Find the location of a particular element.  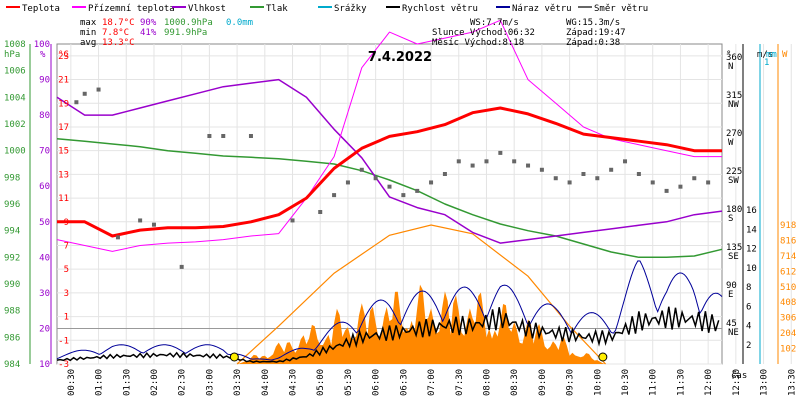

solar-radiation-area is located at coordinates (421, 324).